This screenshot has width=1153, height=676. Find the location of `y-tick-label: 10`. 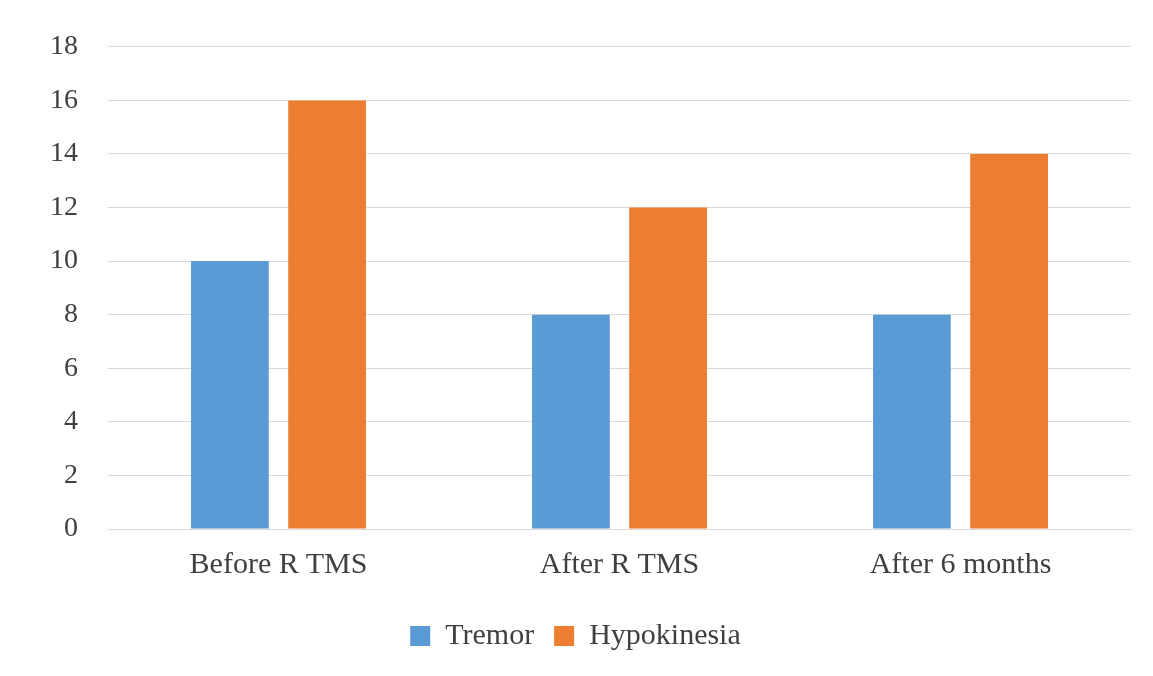

y-tick-label: 10 is located at coordinates (64, 259).